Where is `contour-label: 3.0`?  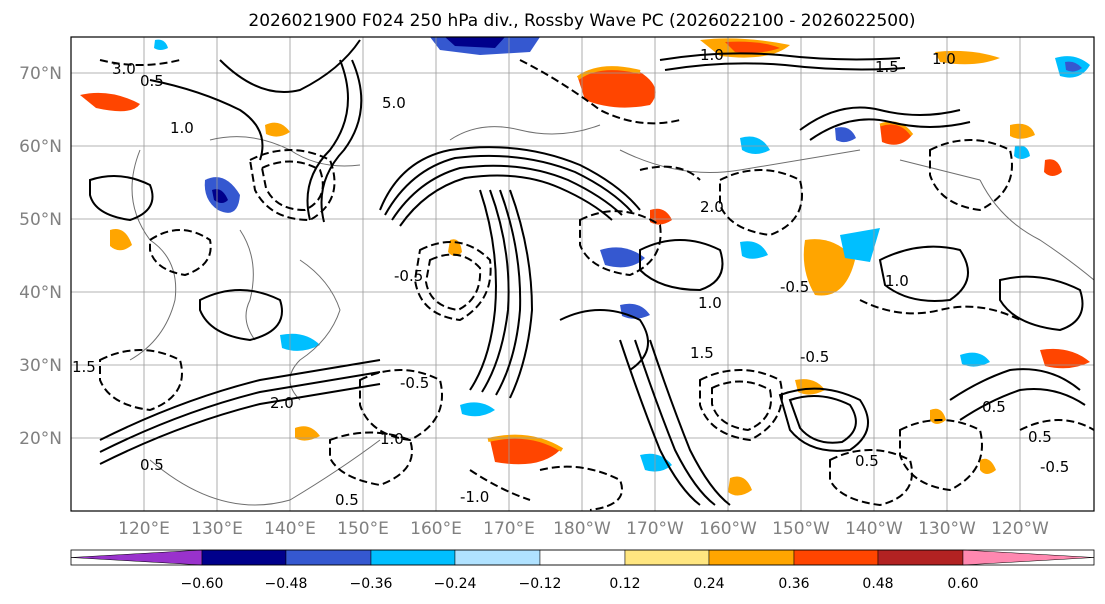
contour-label: 3.0 is located at coordinates (124, 69).